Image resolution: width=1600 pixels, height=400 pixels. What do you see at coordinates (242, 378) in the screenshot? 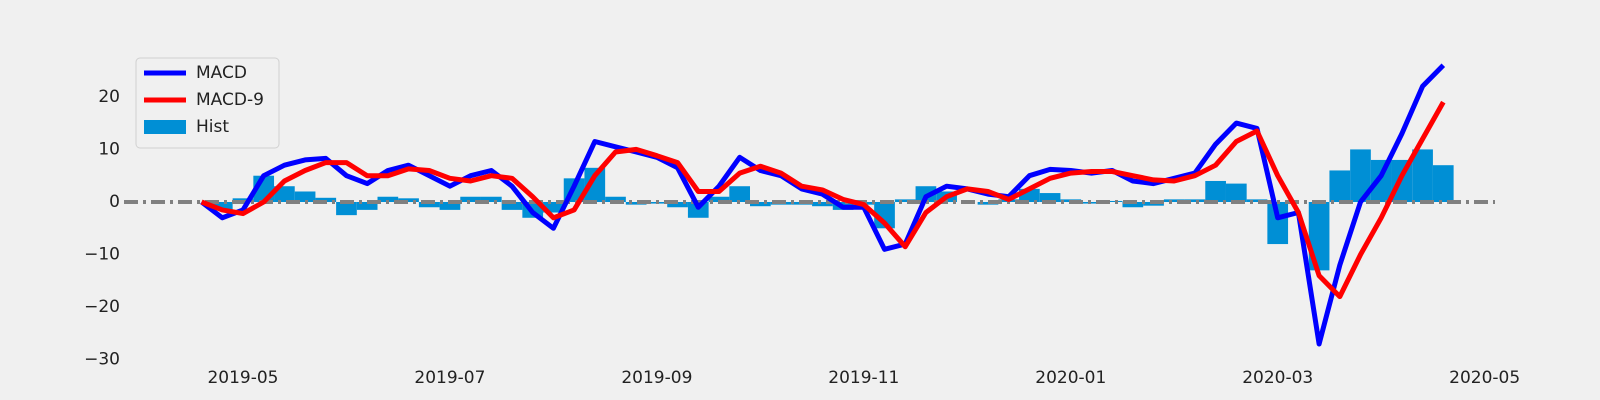
I see `x-tick-label: 2019-05` at bounding box center [242, 378].